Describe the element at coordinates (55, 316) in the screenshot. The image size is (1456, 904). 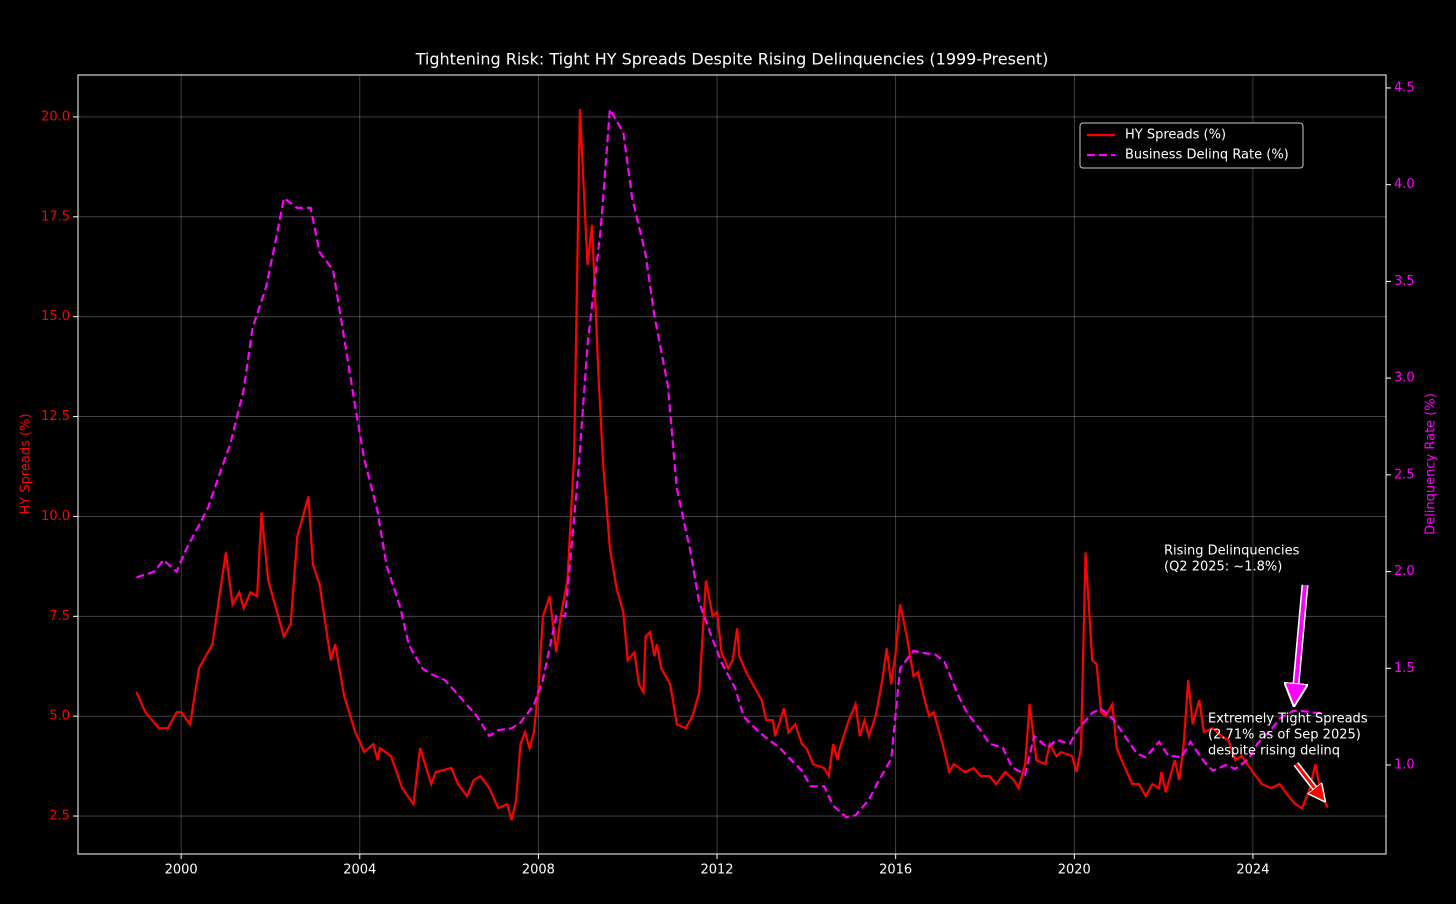
I see `y-tick-label: 15.0` at that location.